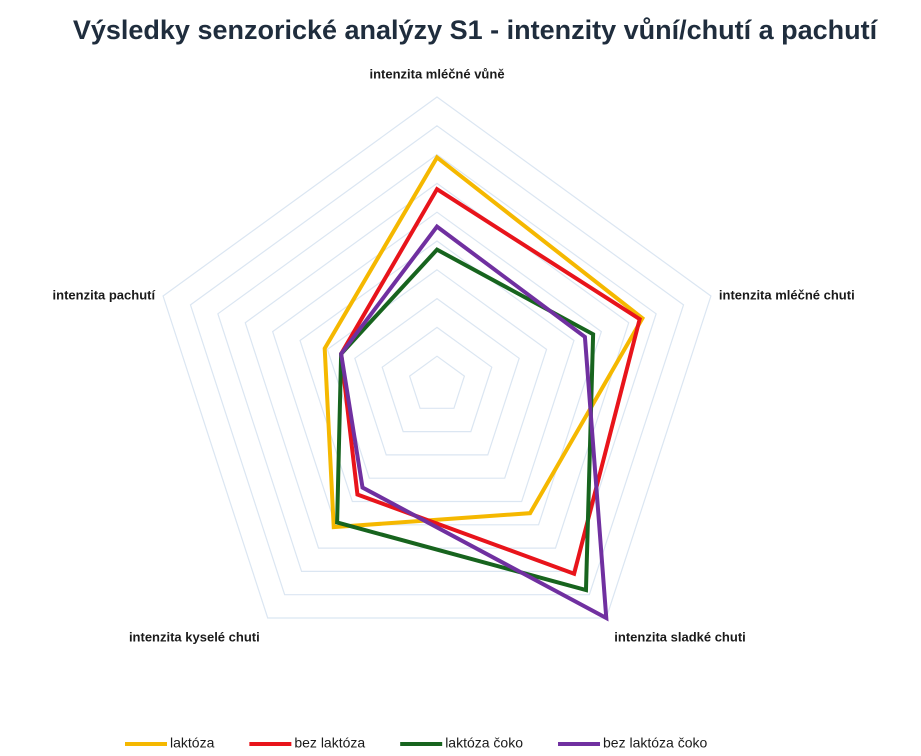  What do you see at coordinates (194, 636) in the screenshot?
I see `axis-label: intenzita kyselé chuti` at bounding box center [194, 636].